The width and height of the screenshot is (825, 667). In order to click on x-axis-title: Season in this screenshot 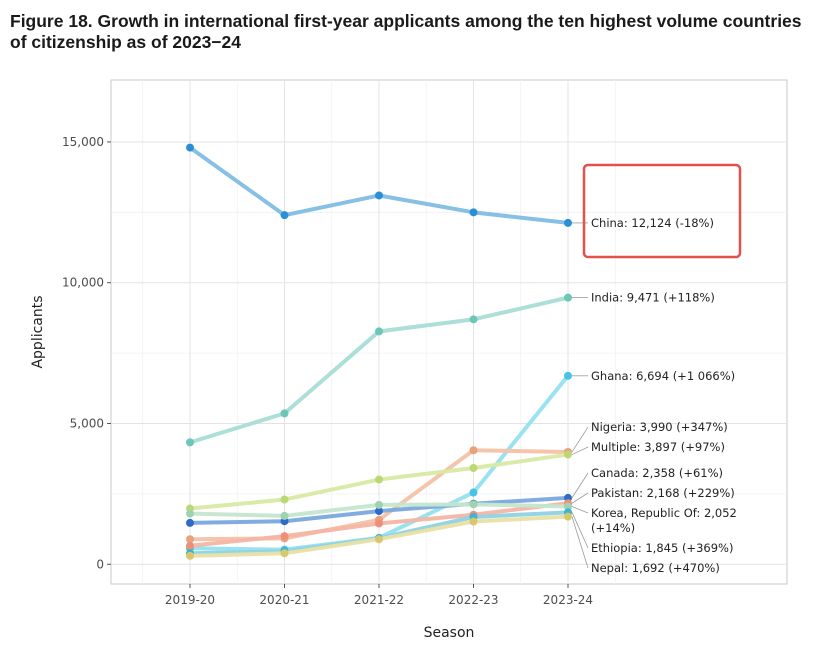, I will do `click(449, 633)`.